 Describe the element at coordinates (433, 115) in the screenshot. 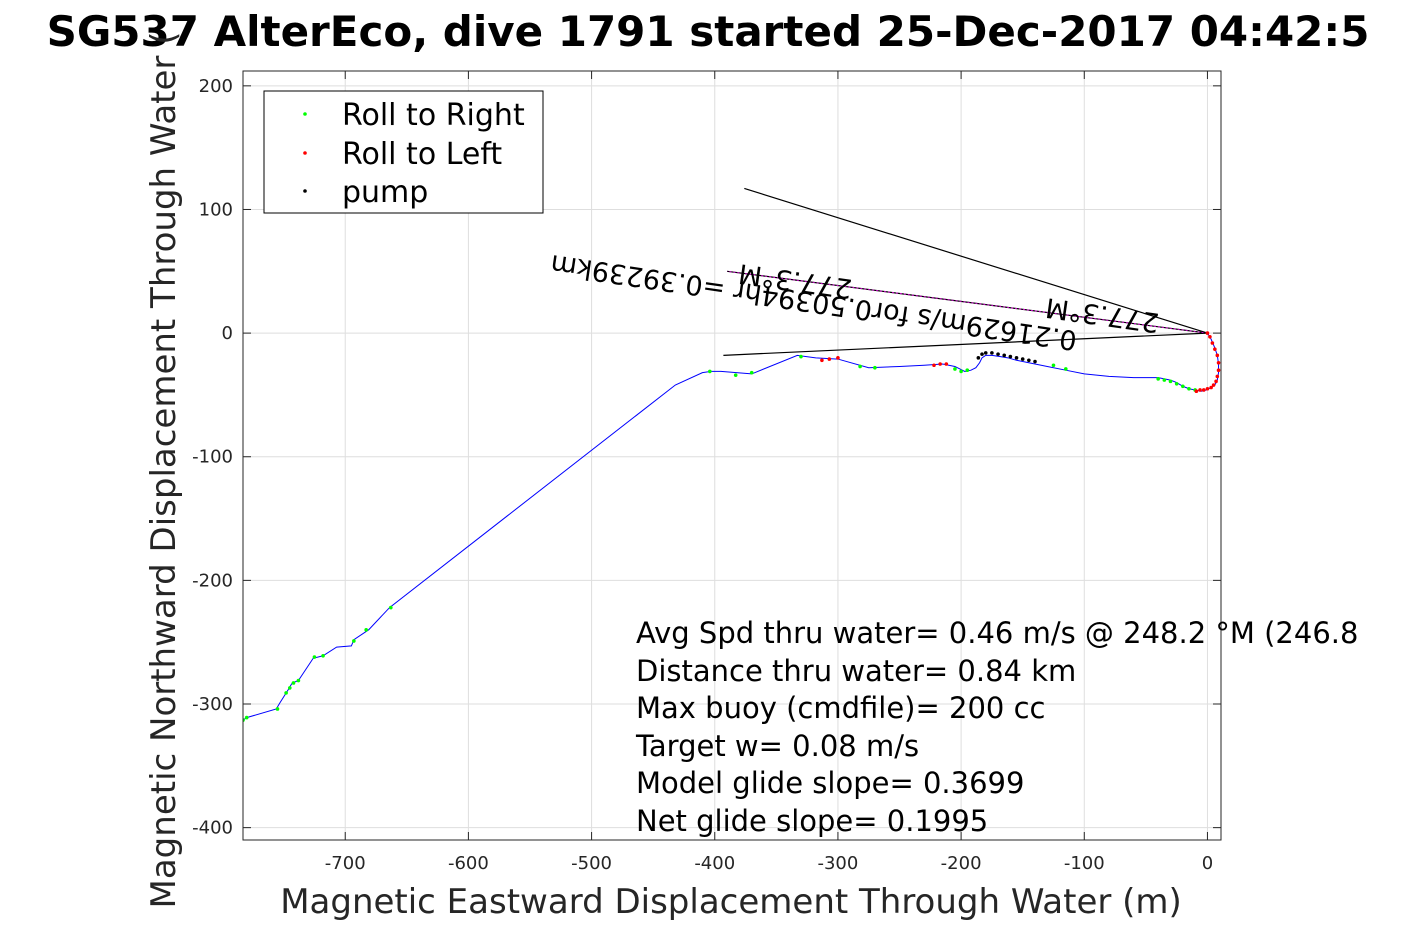

I see `legend-roll-right: Roll to Right` at that location.